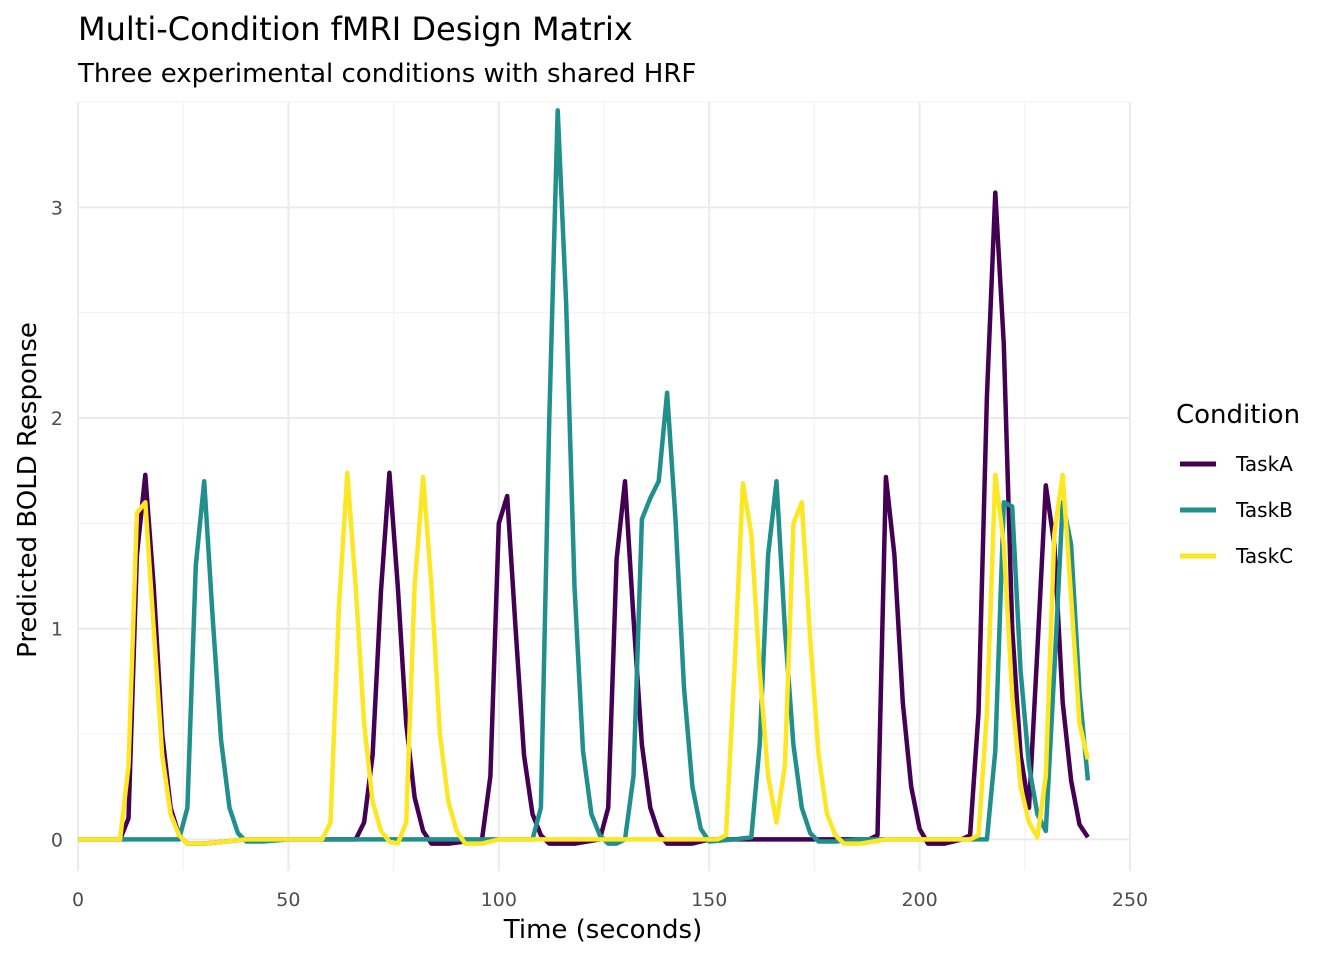  Describe the element at coordinates (919, 900) in the screenshot. I see `x-tick-label: 200` at that location.